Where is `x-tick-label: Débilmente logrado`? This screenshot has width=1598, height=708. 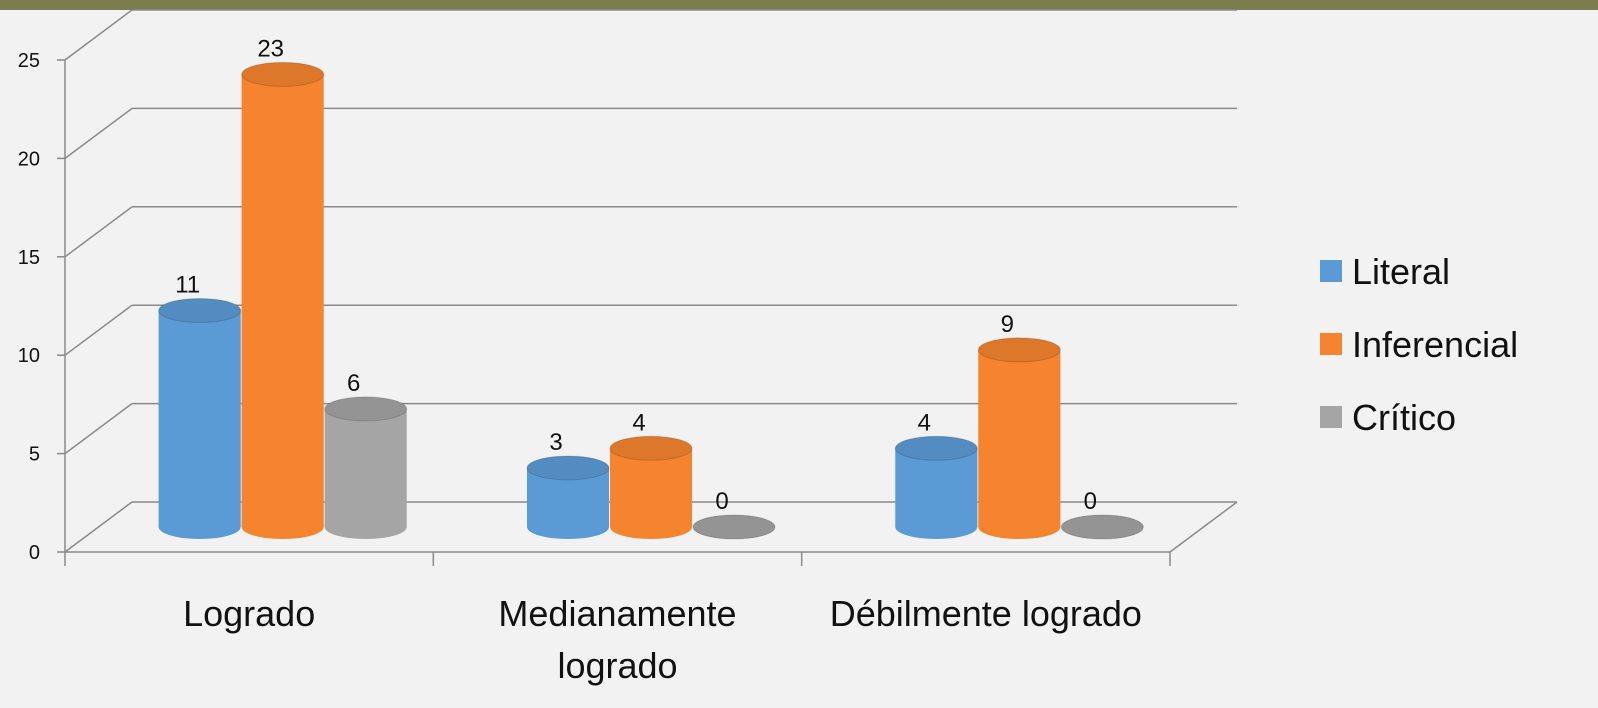
x-tick-label: Débilmente logrado is located at coordinates (985, 613).